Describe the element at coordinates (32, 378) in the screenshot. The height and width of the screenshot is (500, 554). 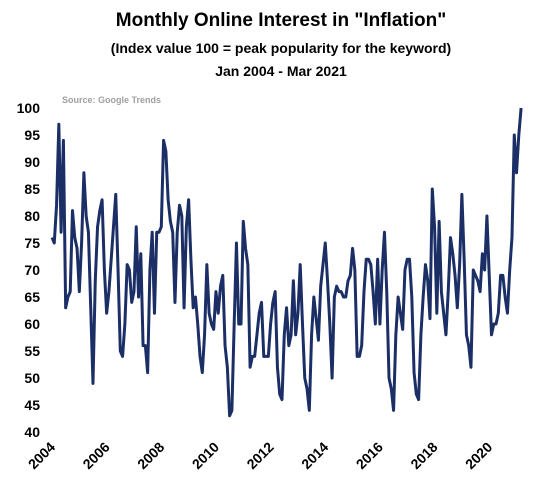
I see `y-tick-label: 50` at that location.